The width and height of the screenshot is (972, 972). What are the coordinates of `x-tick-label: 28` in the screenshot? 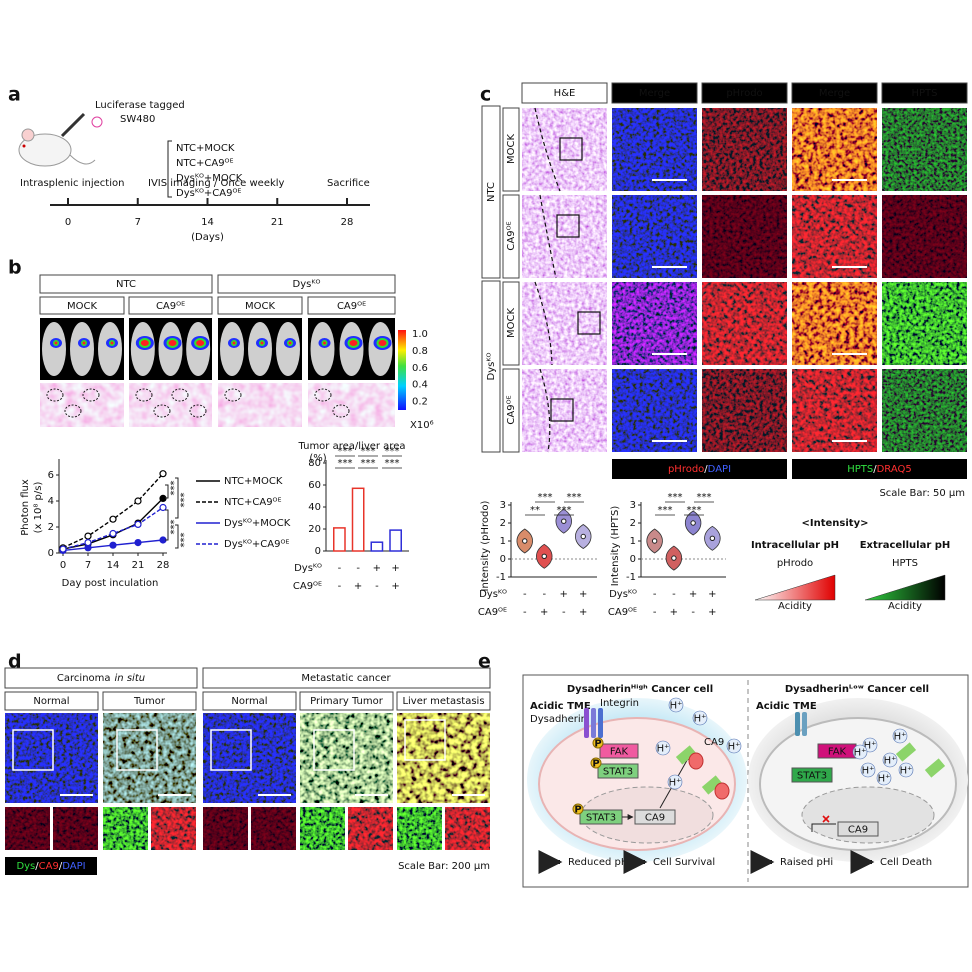 It's located at (163, 565).